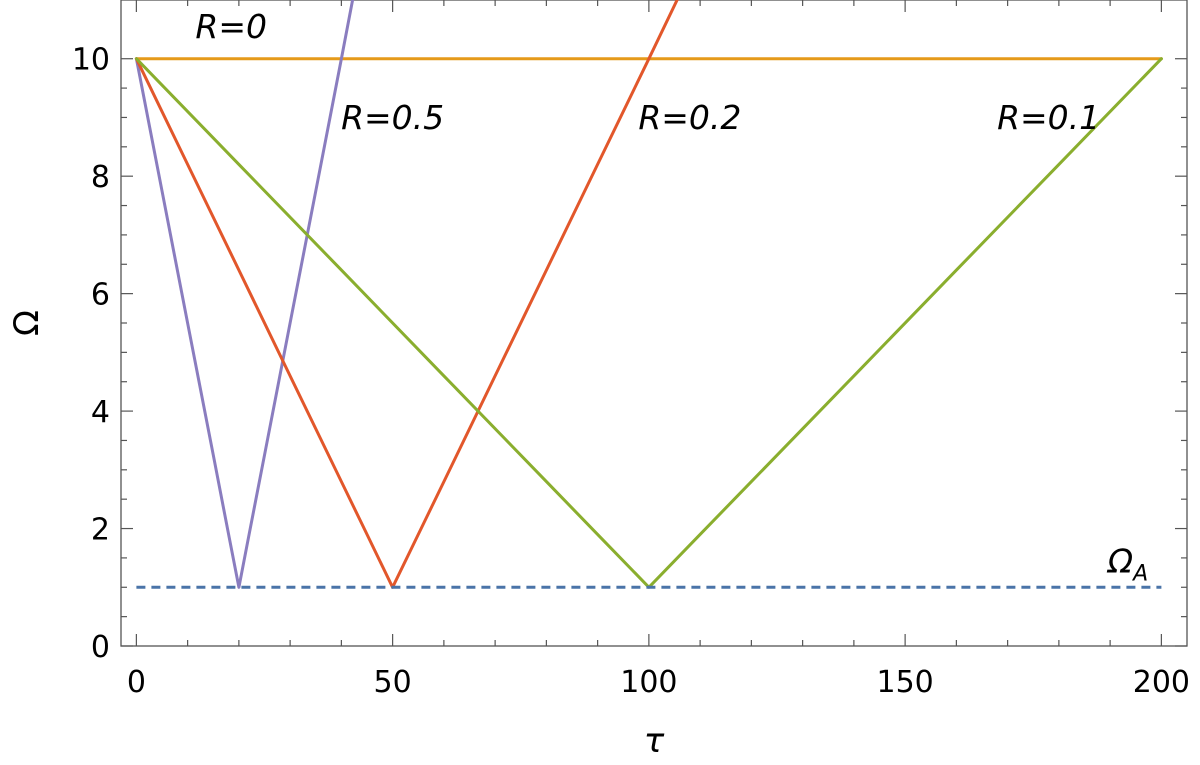 The image size is (1200, 765). Describe the element at coordinates (231, 26) in the screenshot. I see `series-label: R=0` at that location.